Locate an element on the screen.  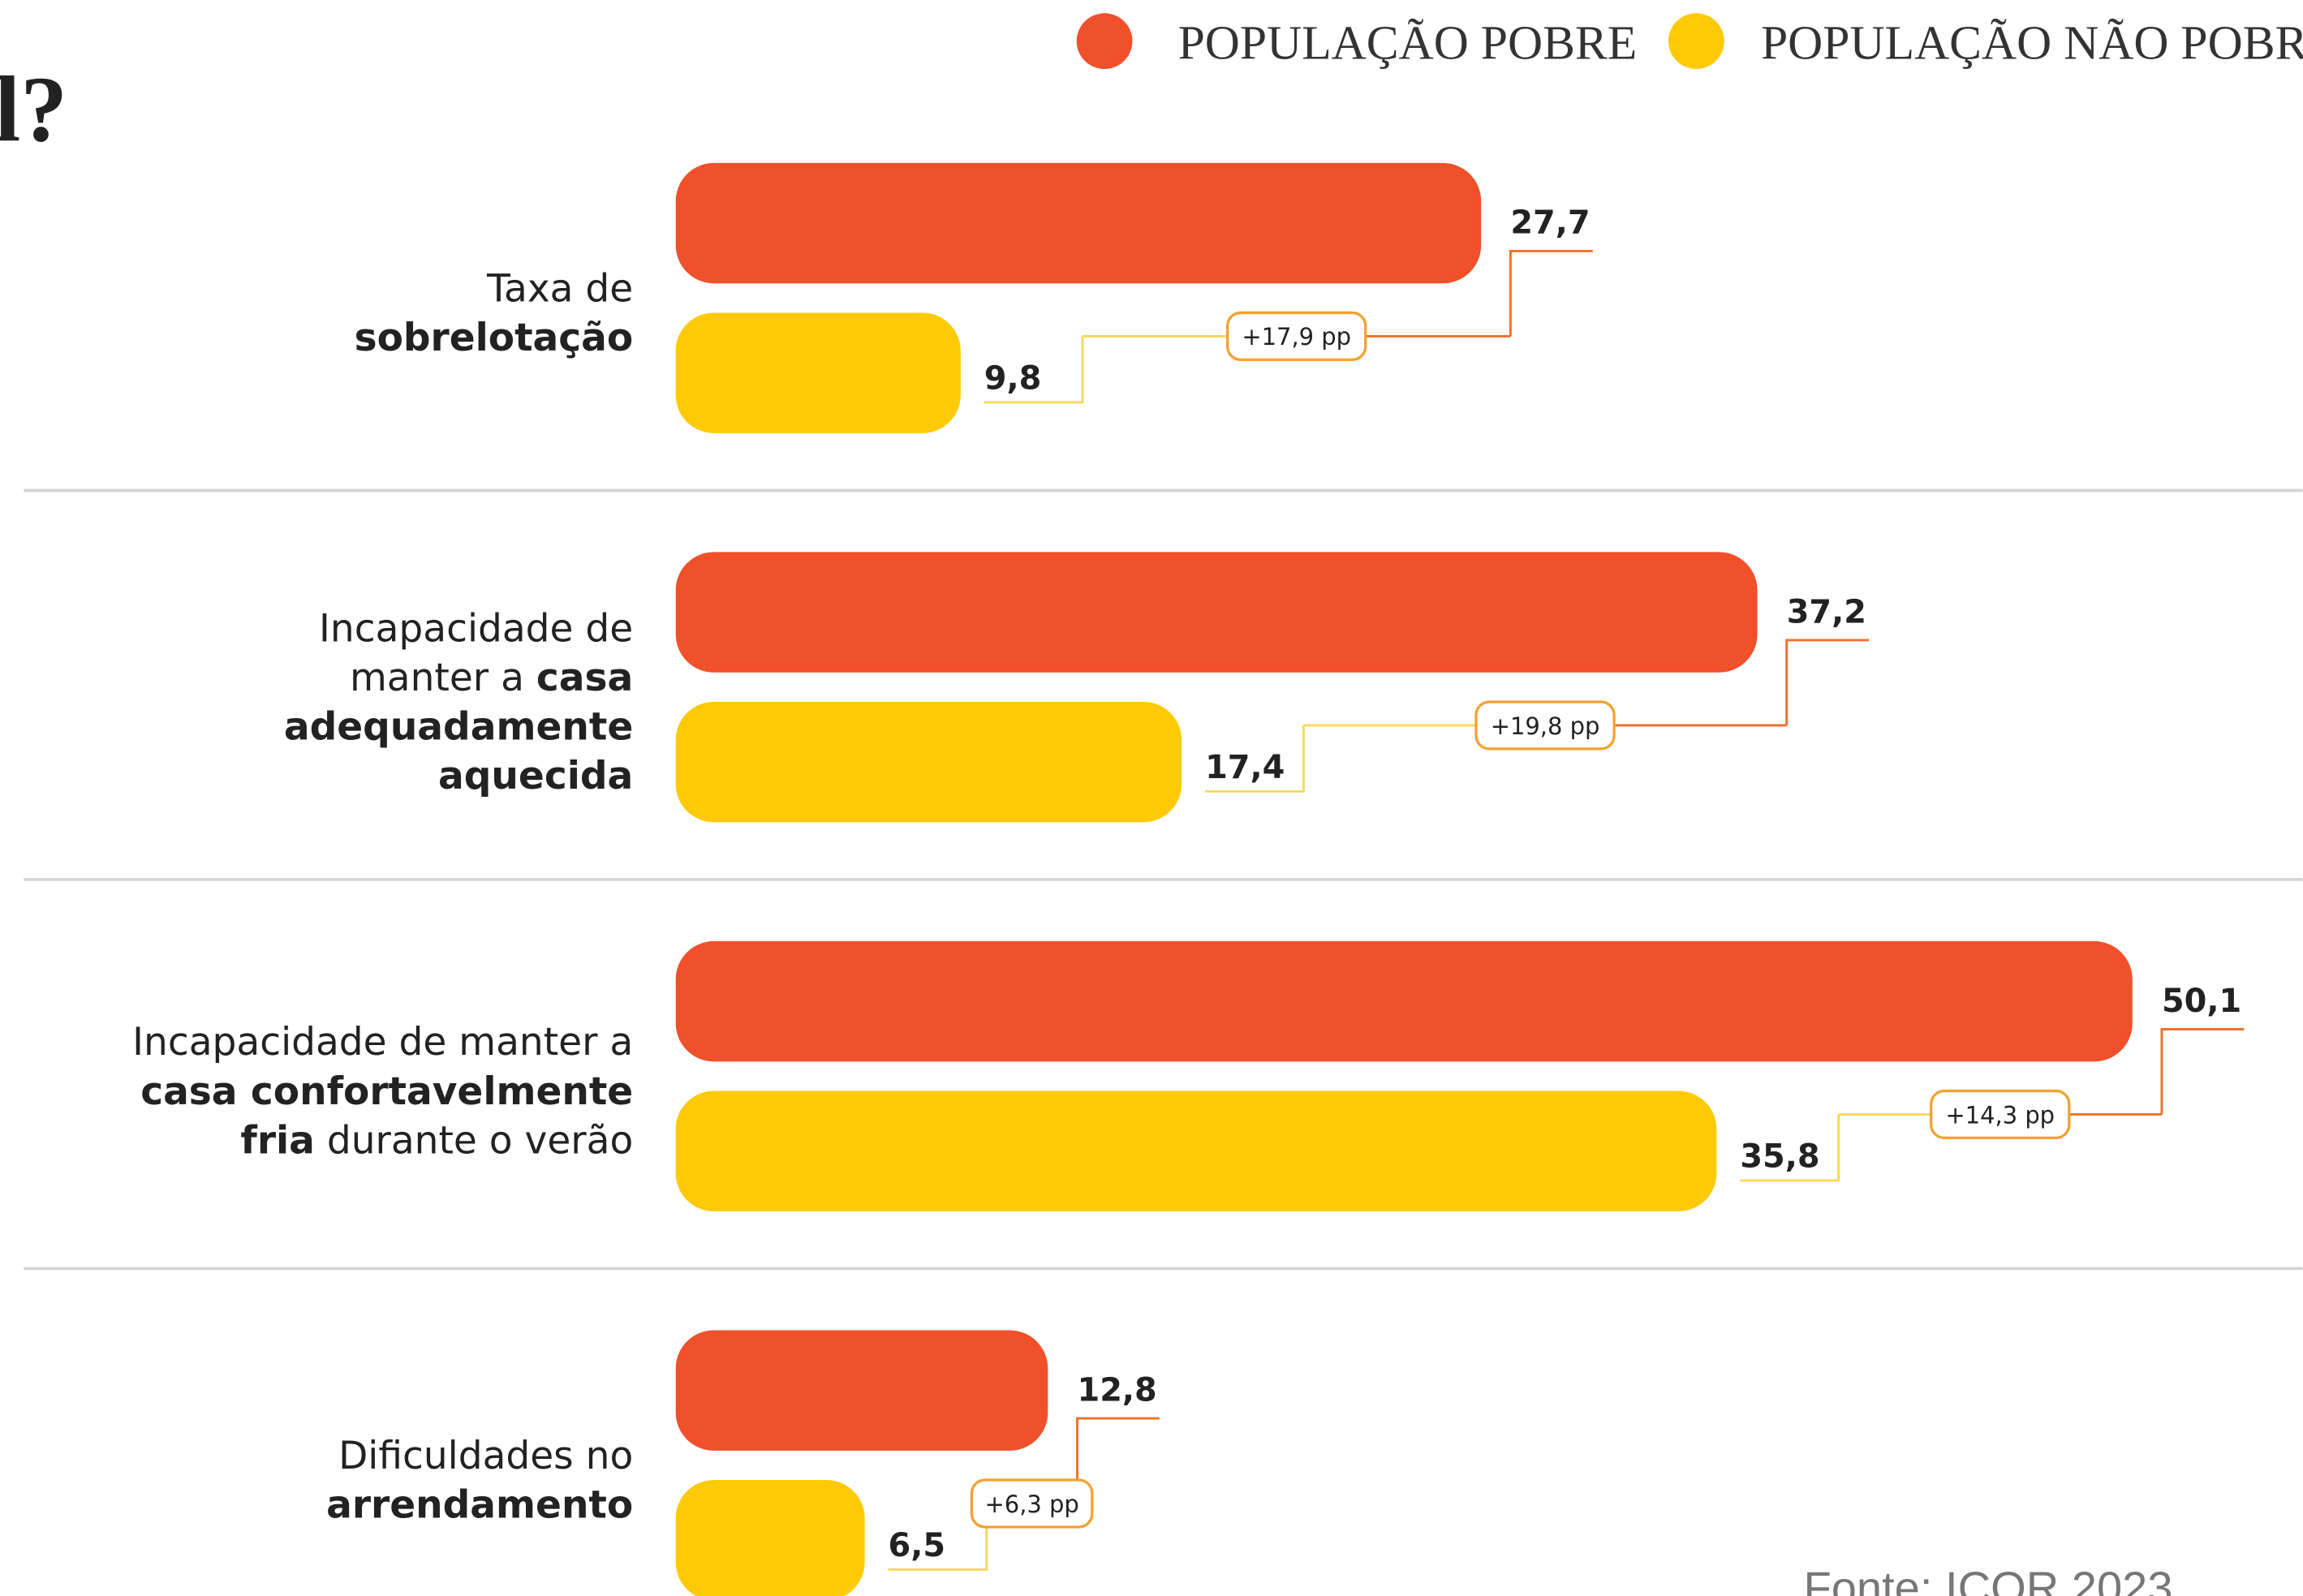
value-label: 12,8 is located at coordinates (1117, 1390).